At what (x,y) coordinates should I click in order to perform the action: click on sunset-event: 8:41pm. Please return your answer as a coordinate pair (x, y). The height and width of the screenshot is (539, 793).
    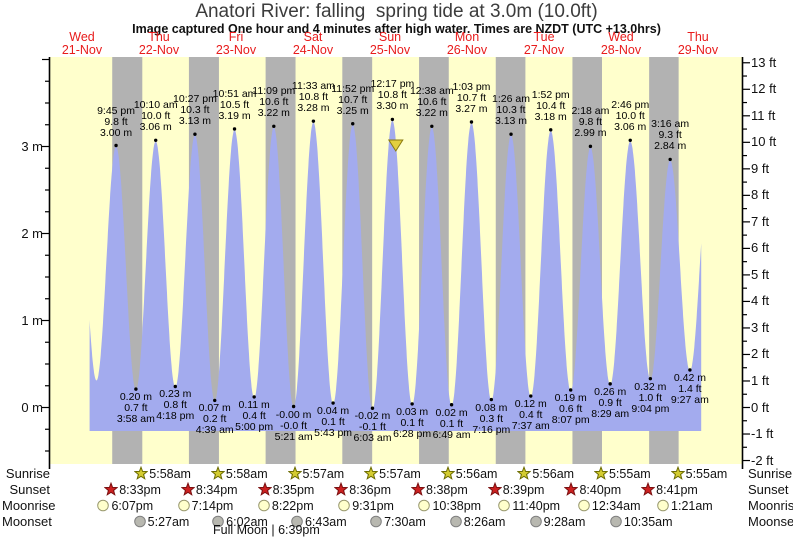
    Looking at the image, I should click on (669, 489).